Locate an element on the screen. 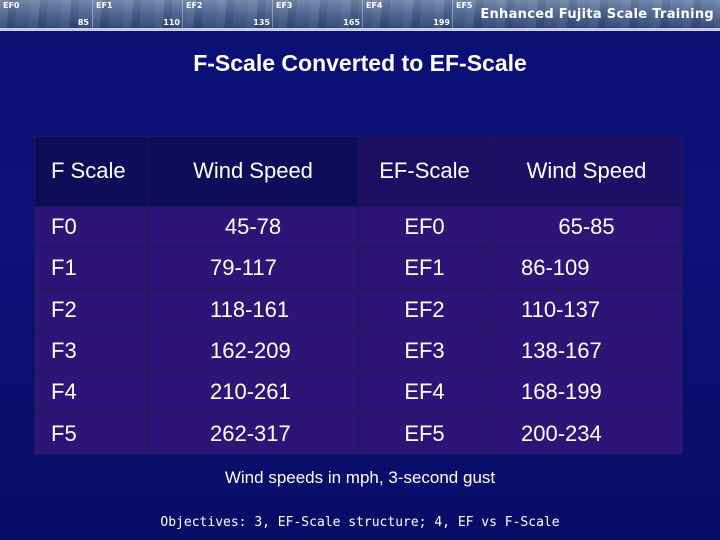 This screenshot has height=540, width=720. banner-segment-number: 110 is located at coordinates (171, 22).